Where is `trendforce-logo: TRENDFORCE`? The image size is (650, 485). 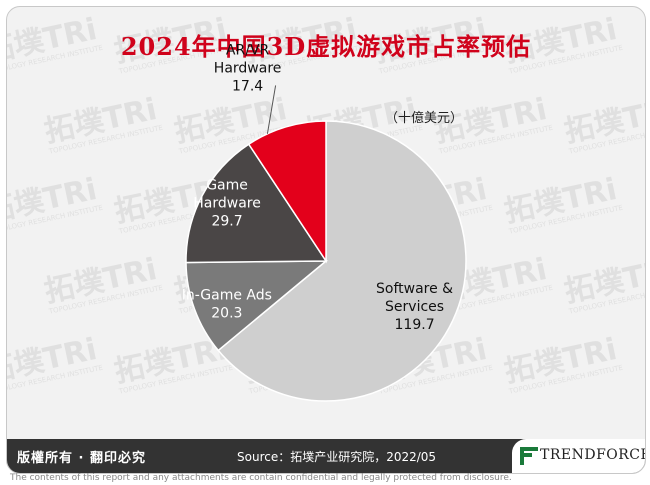
trendforce-logo: TRENDFORCE is located at coordinates (578, 456).